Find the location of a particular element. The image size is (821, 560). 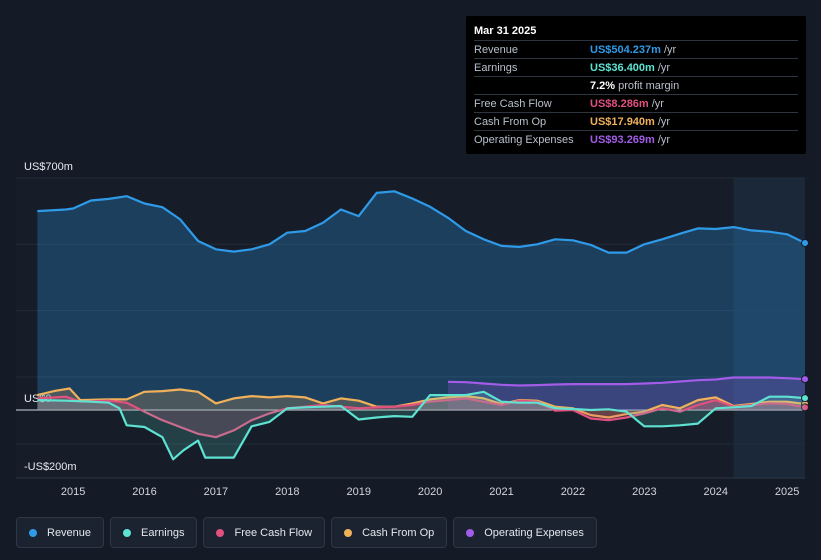

operating-expenses-end-point is located at coordinates (805, 379).